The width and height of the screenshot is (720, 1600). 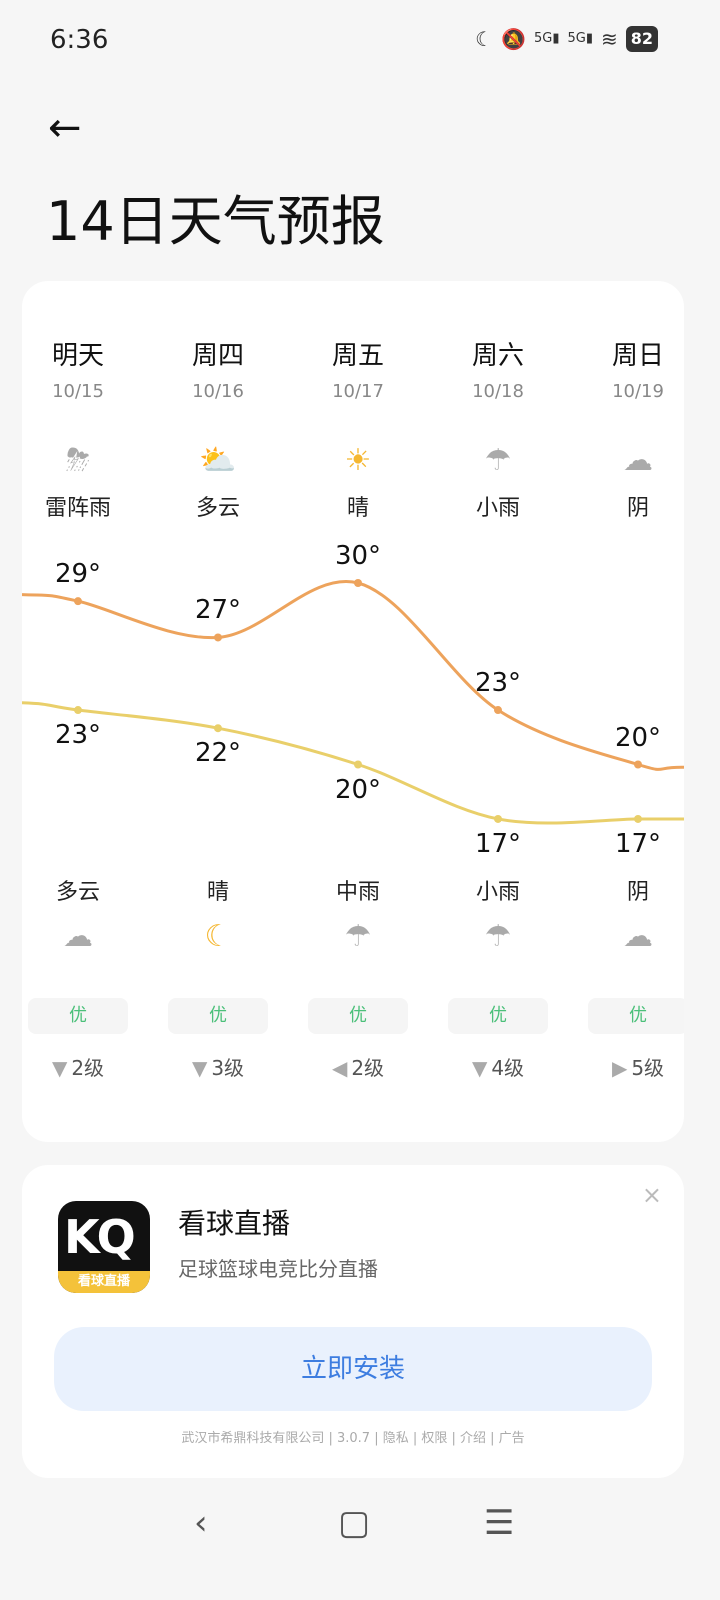 I want to click on partly-cloudy-icon: ⛅, so click(x=218, y=460).